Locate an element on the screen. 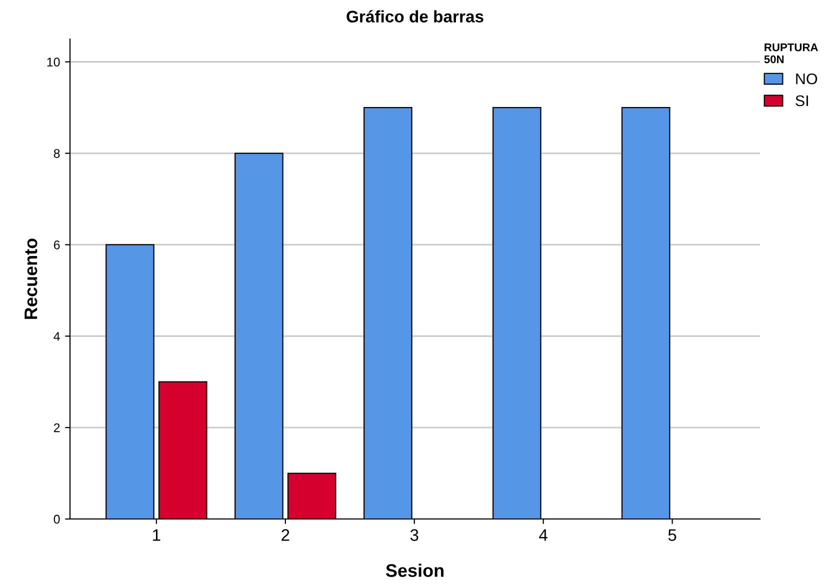  y-tick-label: 8 is located at coordinates (57, 153).